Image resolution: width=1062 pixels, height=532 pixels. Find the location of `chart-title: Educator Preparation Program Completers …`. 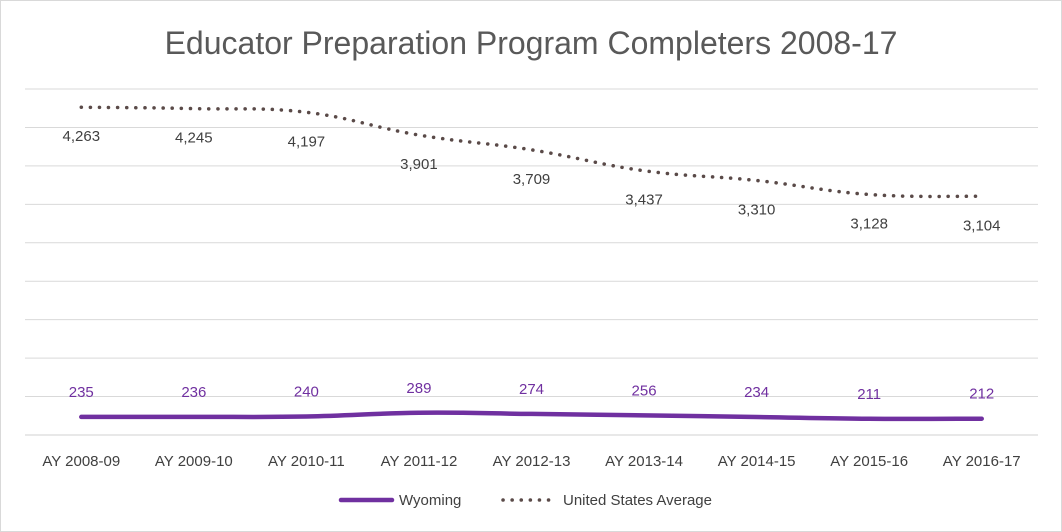

chart-title: Educator Preparation Program Completers … is located at coordinates (531, 43).